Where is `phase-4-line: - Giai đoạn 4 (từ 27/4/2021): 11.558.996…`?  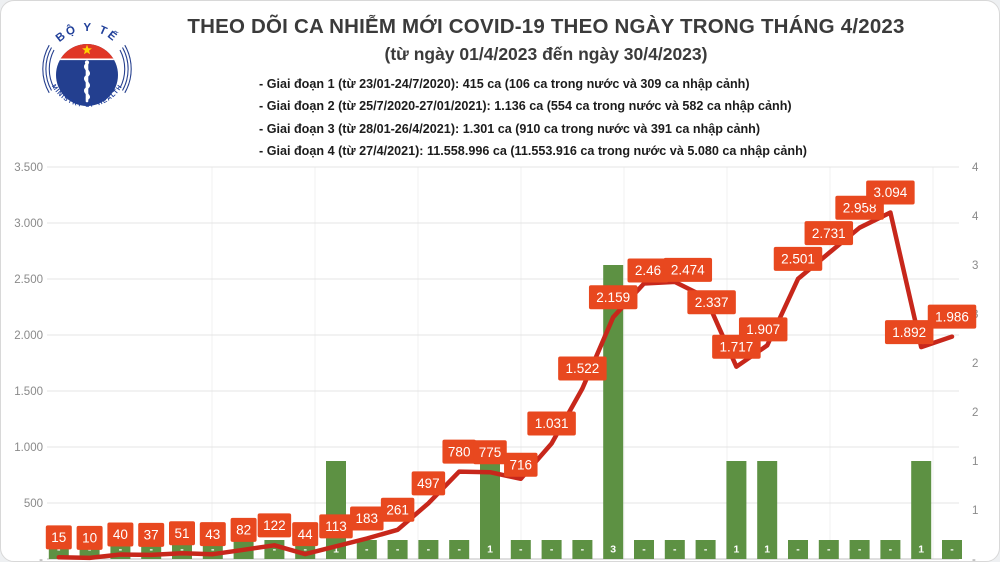
phase-4-line: - Giai đoạn 4 (từ 27/4/2021): 11.558.996… is located at coordinates (533, 150).